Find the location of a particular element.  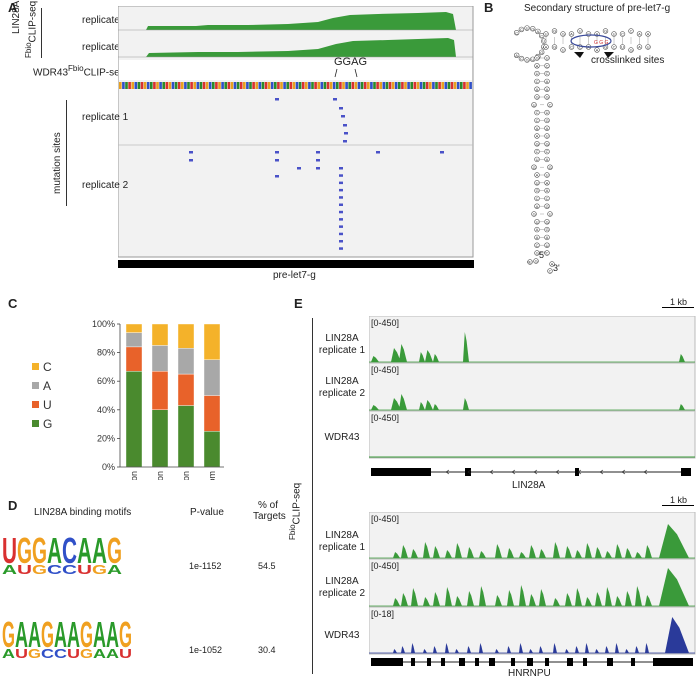

e-top-frame is located at coordinates (532, 387).